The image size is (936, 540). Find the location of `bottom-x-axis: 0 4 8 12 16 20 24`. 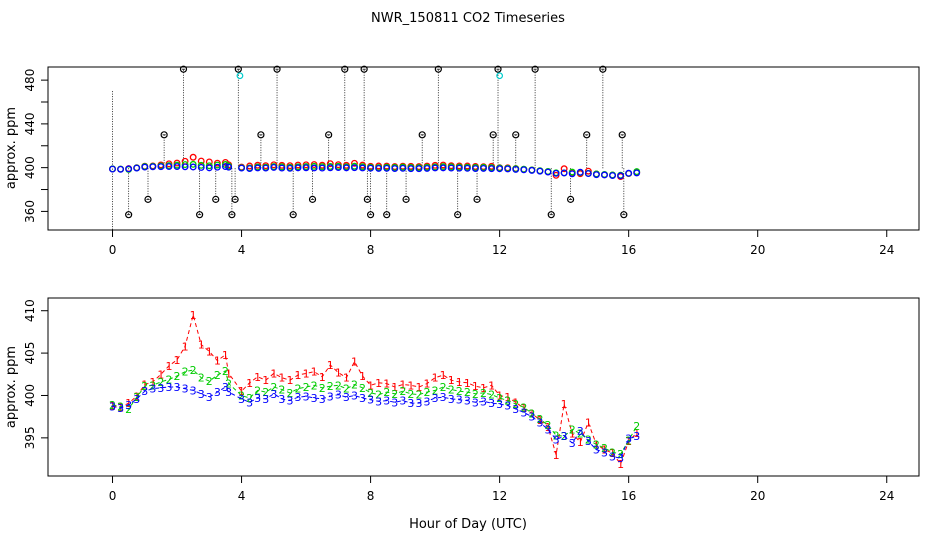

bottom-x-axis: 0 4 8 12 16 20 24 is located at coordinates (501, 489).